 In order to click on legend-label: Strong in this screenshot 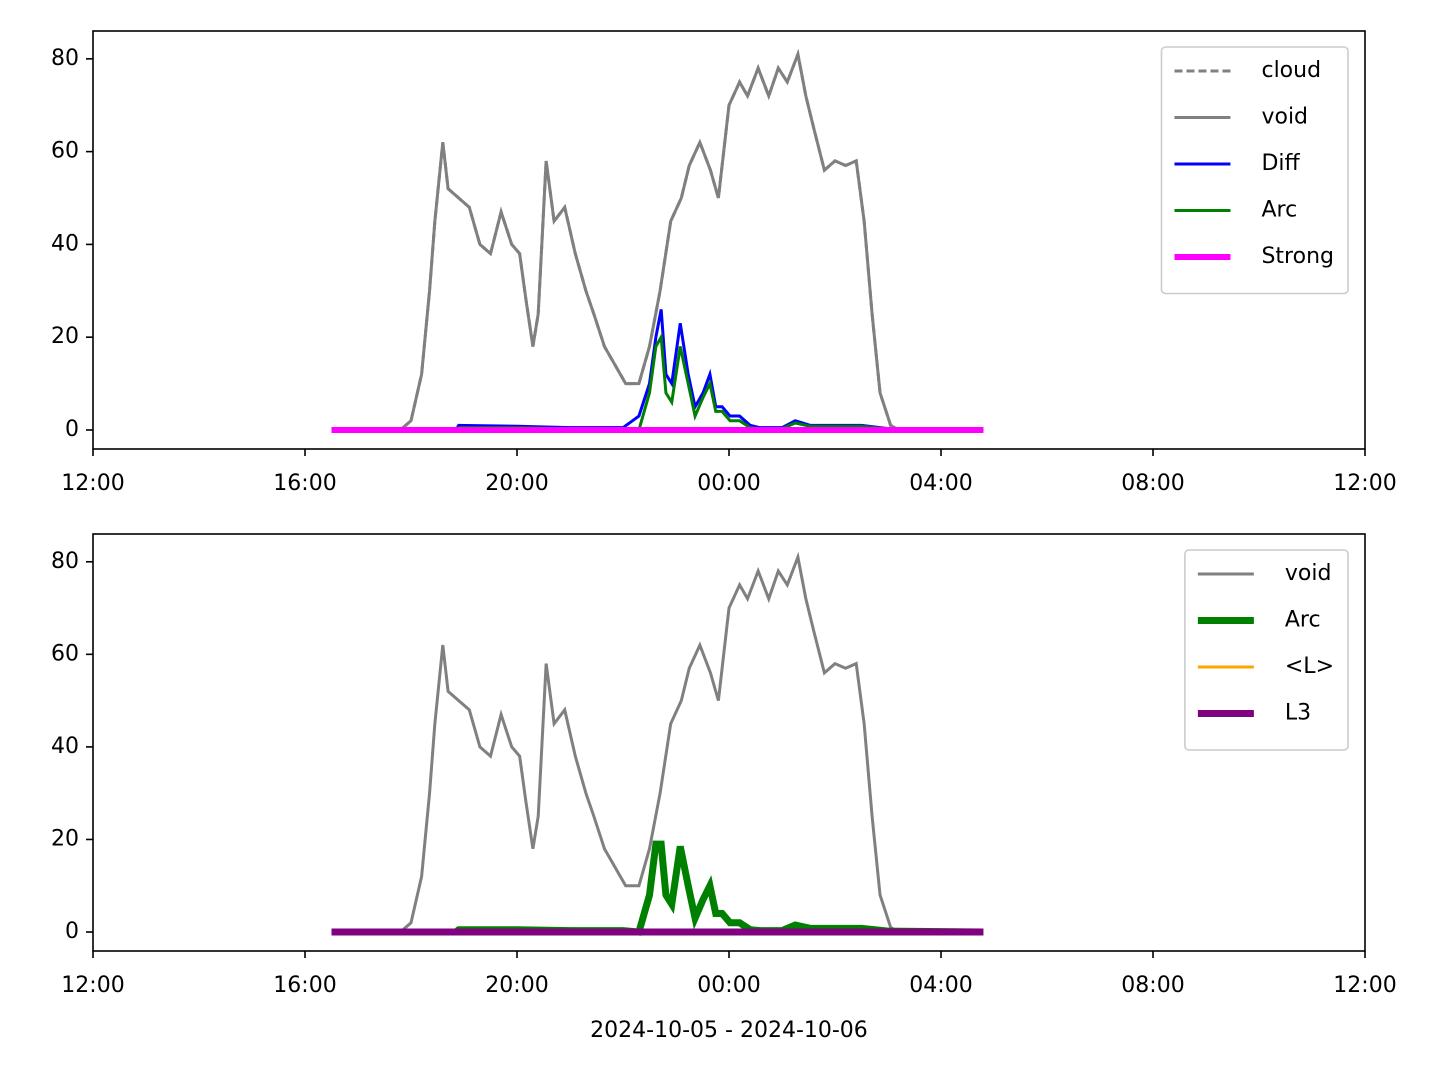, I will do `click(1297, 256)`.